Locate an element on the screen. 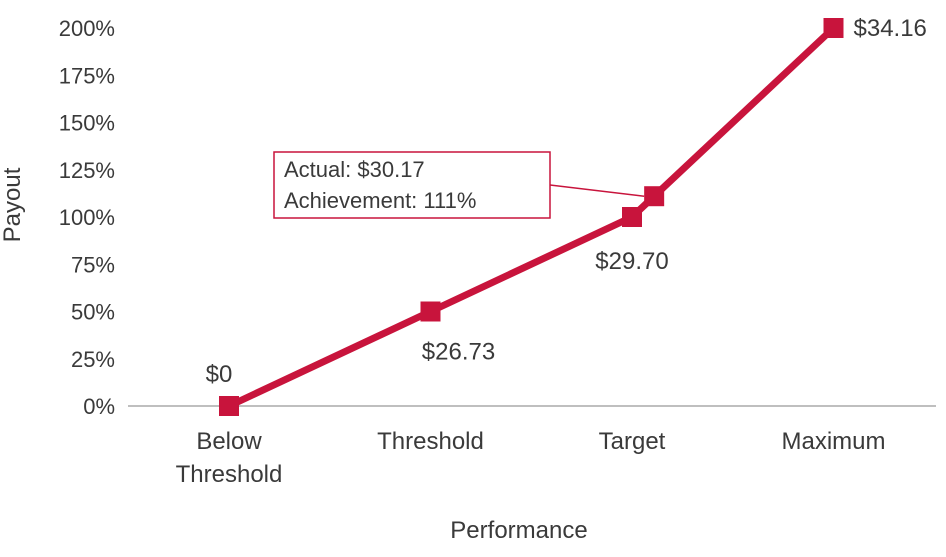 This screenshot has height=557, width=946. data-label: $34.16 is located at coordinates (890, 28).